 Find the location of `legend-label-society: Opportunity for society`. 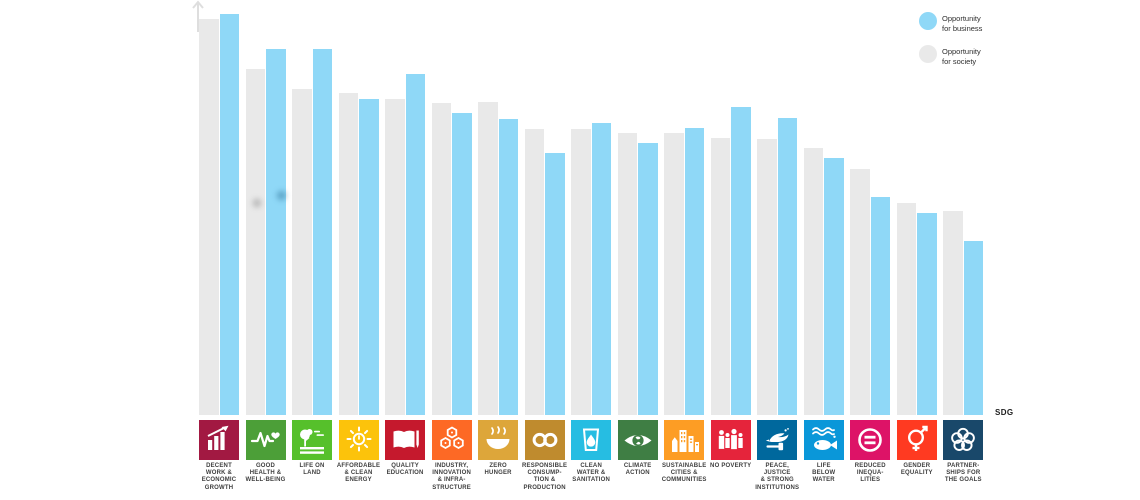

legend-label-society: Opportunity for society is located at coordinates (961, 56).